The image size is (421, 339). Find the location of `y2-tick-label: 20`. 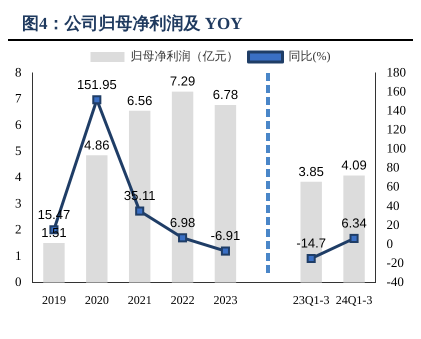

y2-tick-label: 20 is located at coordinates (393, 224).